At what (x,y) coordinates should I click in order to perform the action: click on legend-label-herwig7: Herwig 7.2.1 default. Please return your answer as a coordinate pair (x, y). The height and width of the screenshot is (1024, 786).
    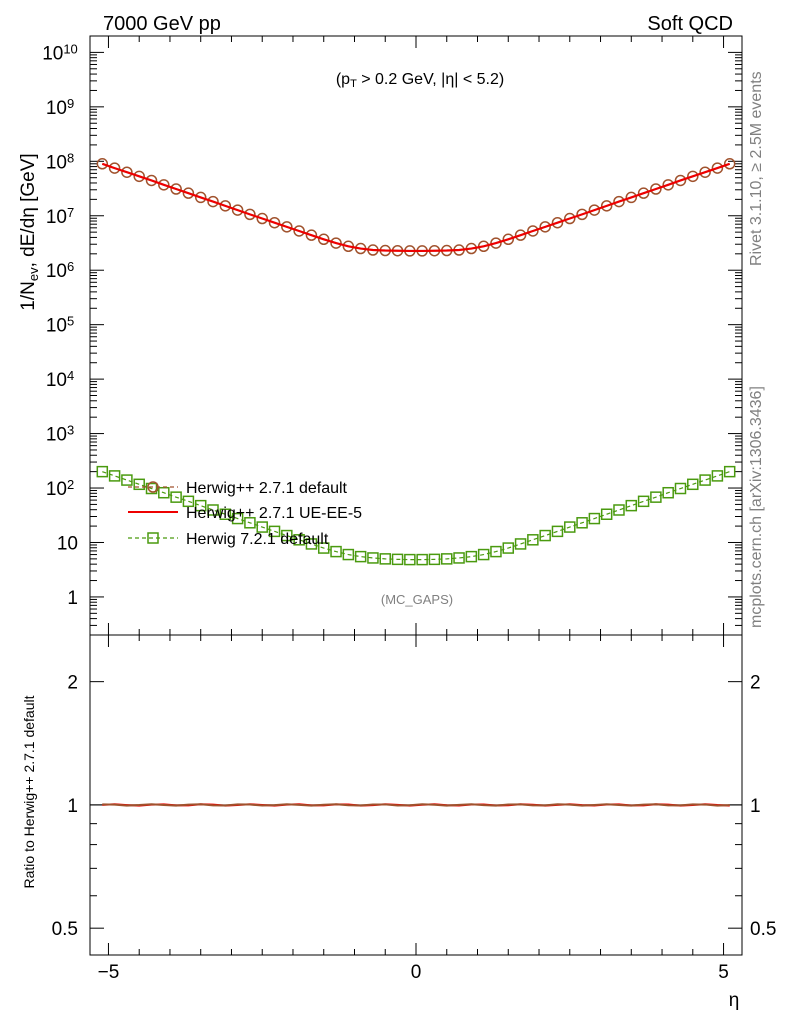
    Looking at the image, I should click on (257, 539).